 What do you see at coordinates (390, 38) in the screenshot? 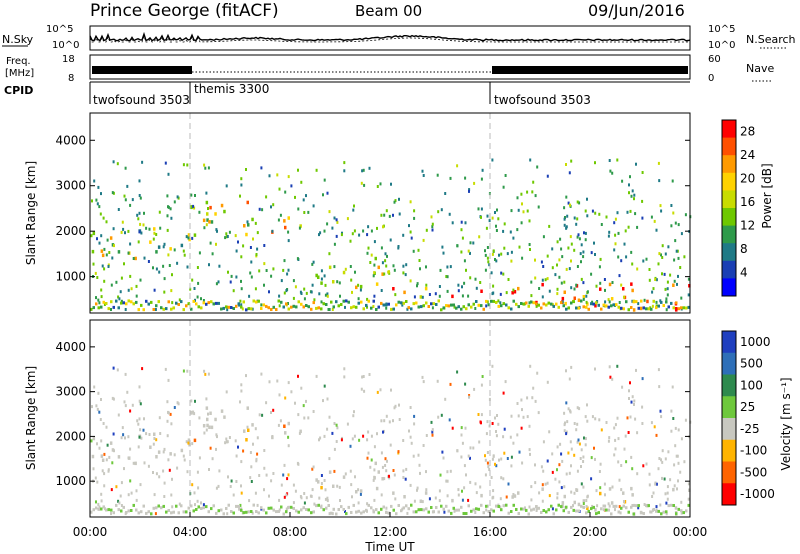
I see `noise-panel-frame` at bounding box center [390, 38].